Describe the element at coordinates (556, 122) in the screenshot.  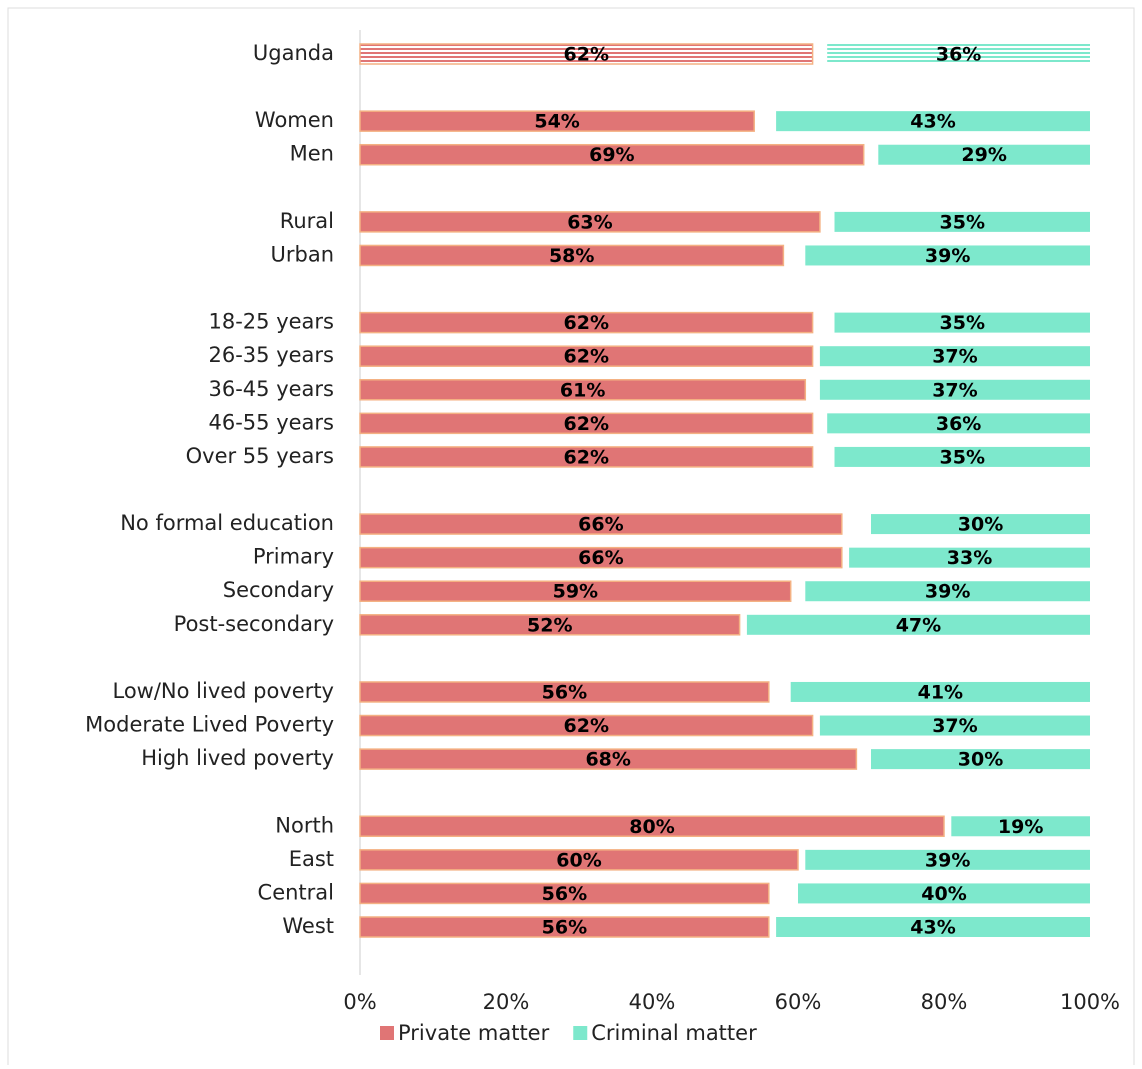
I see `value-label: 54%` at that location.